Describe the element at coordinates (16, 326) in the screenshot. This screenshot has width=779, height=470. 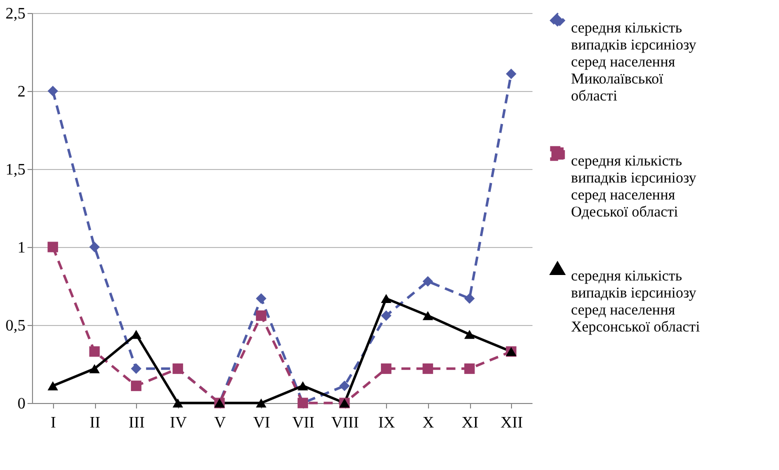
I see `y-tick-label: 0,5` at that location.